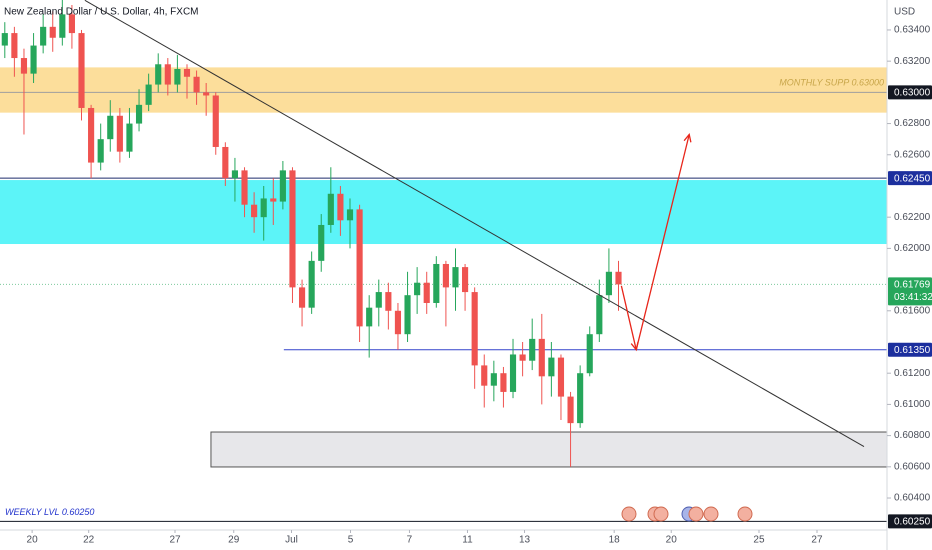 This screenshot has width=932, height=550. Describe the element at coordinates (912, 285) in the screenshot. I see `last-price-label: 0.61769` at that location.